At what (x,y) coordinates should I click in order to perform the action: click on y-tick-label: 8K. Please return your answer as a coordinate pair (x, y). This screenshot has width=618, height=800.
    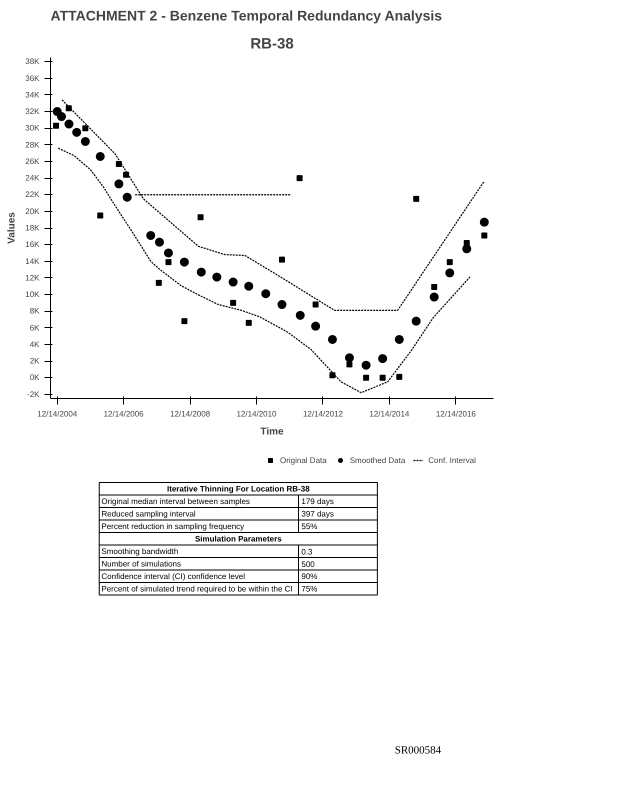
    Looking at the image, I should click on (35, 311).